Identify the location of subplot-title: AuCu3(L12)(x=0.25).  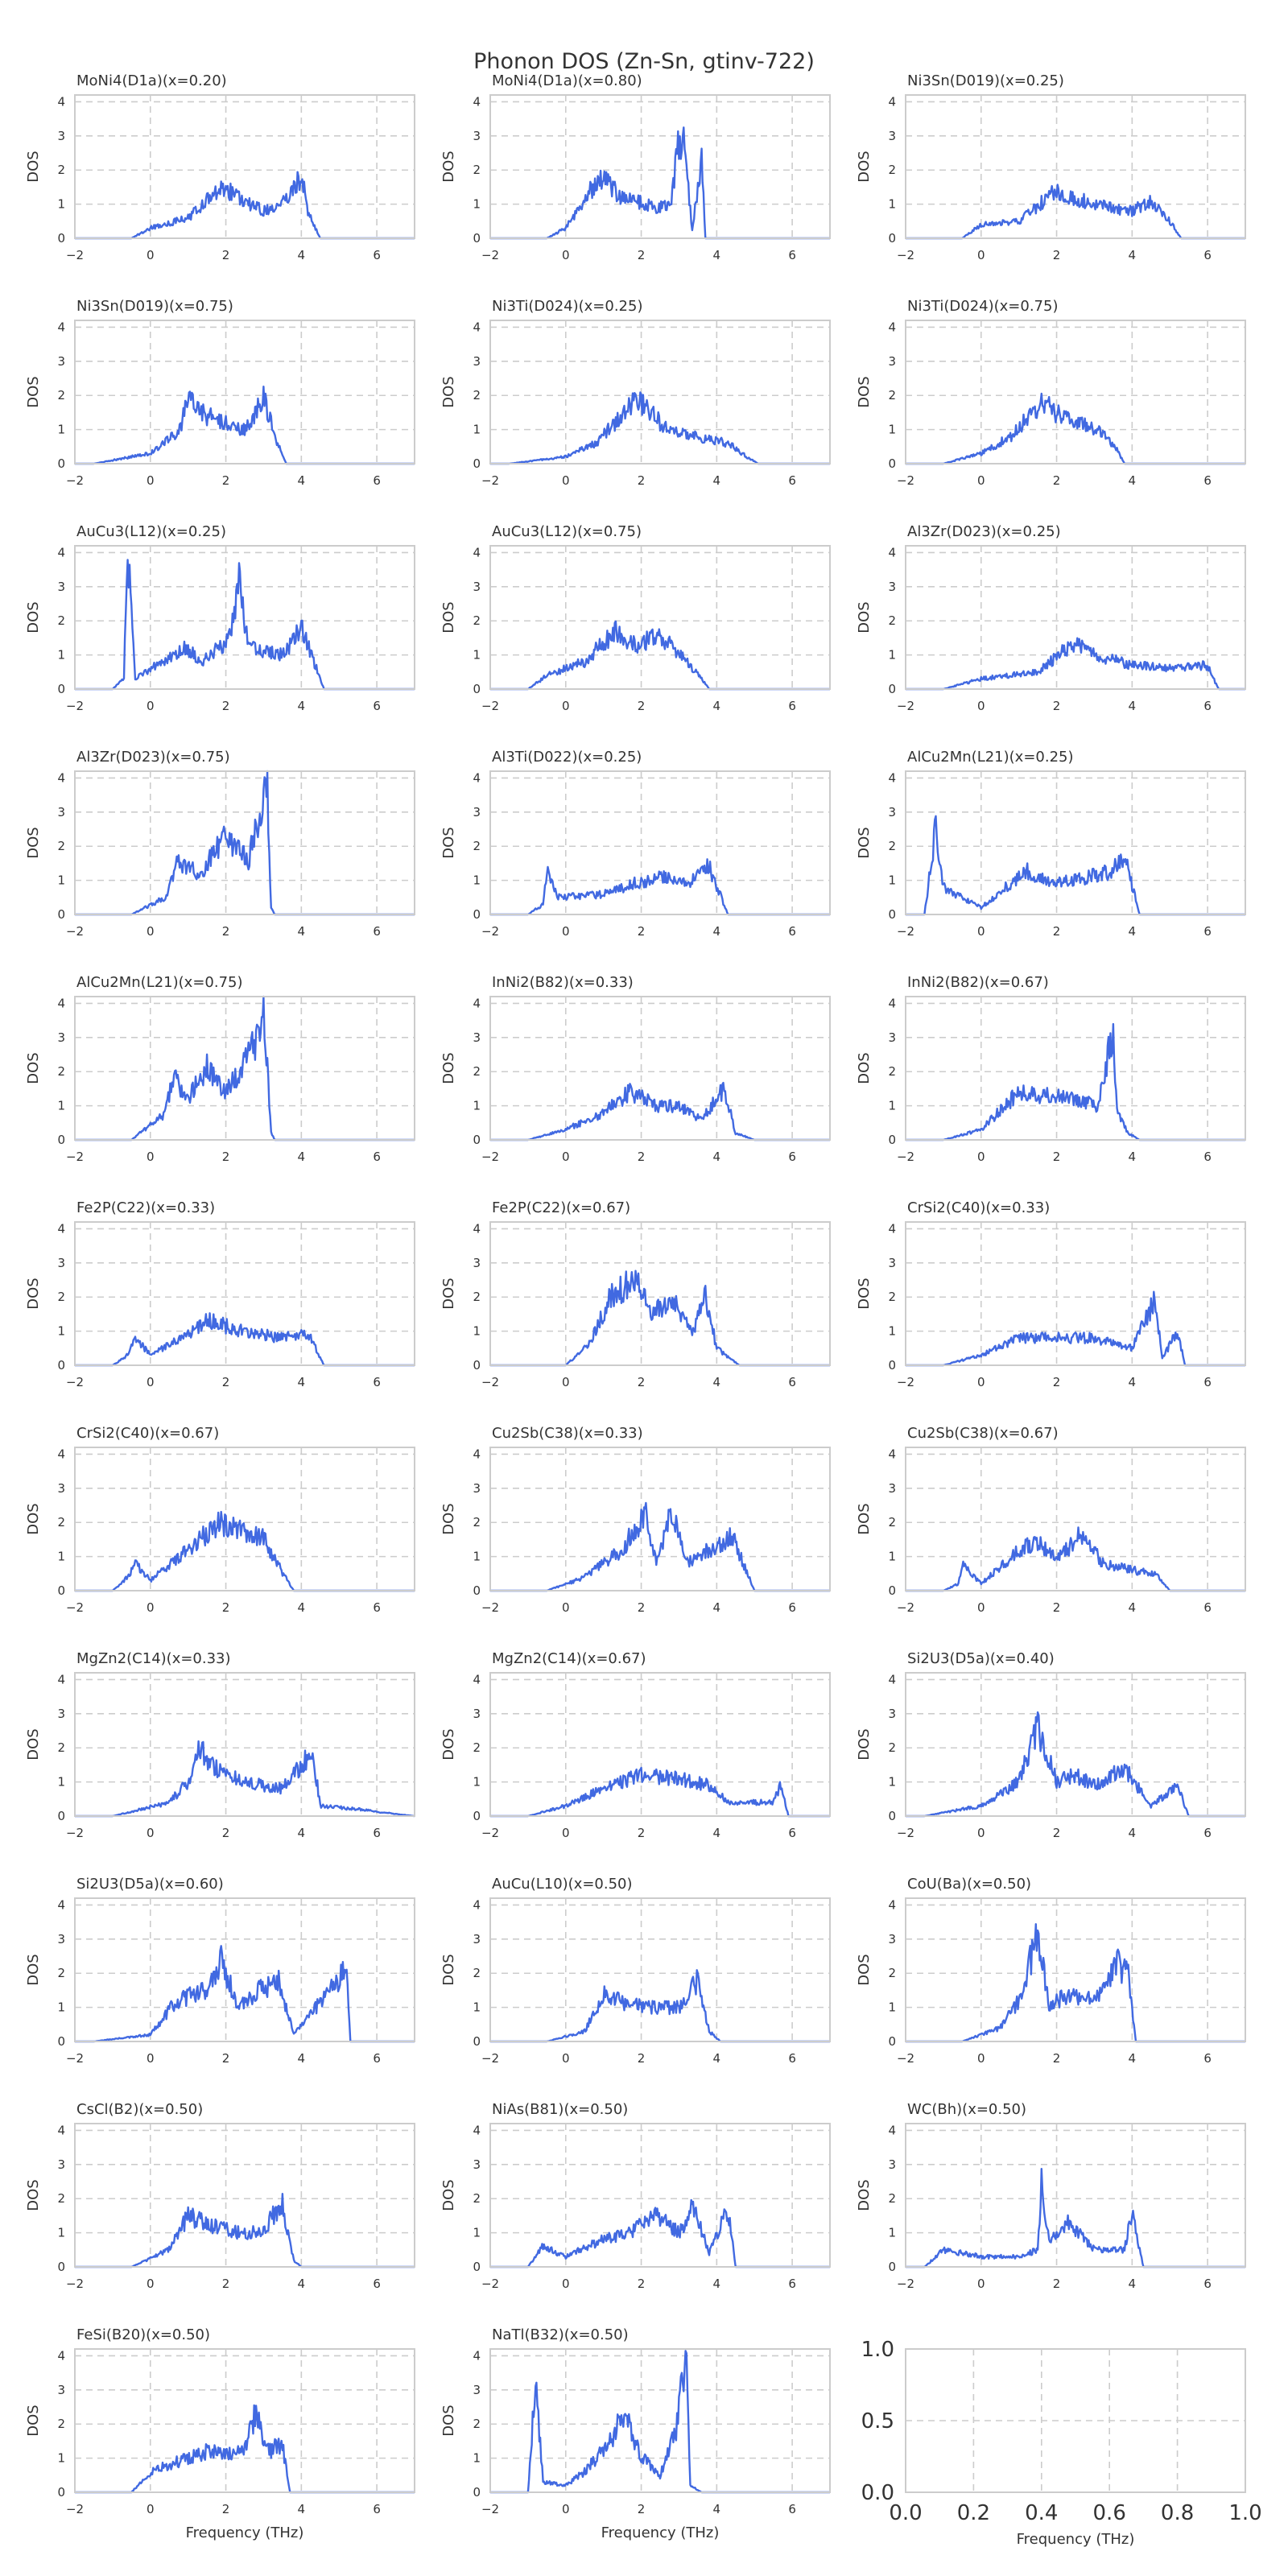
(151, 531).